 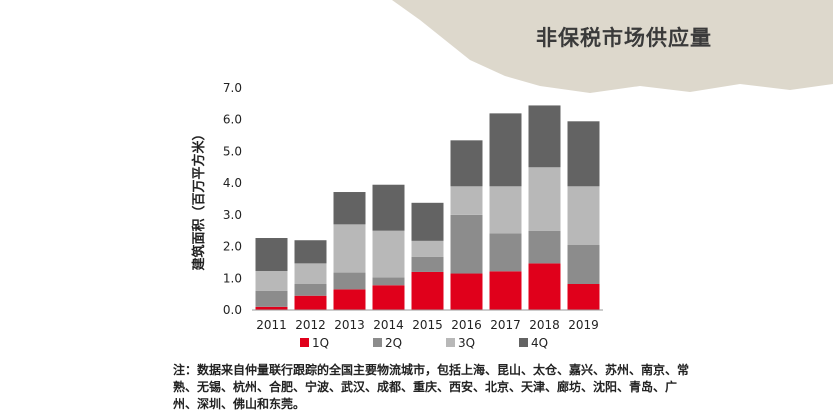 I want to click on bar-4q-2011, so click(x=271, y=254).